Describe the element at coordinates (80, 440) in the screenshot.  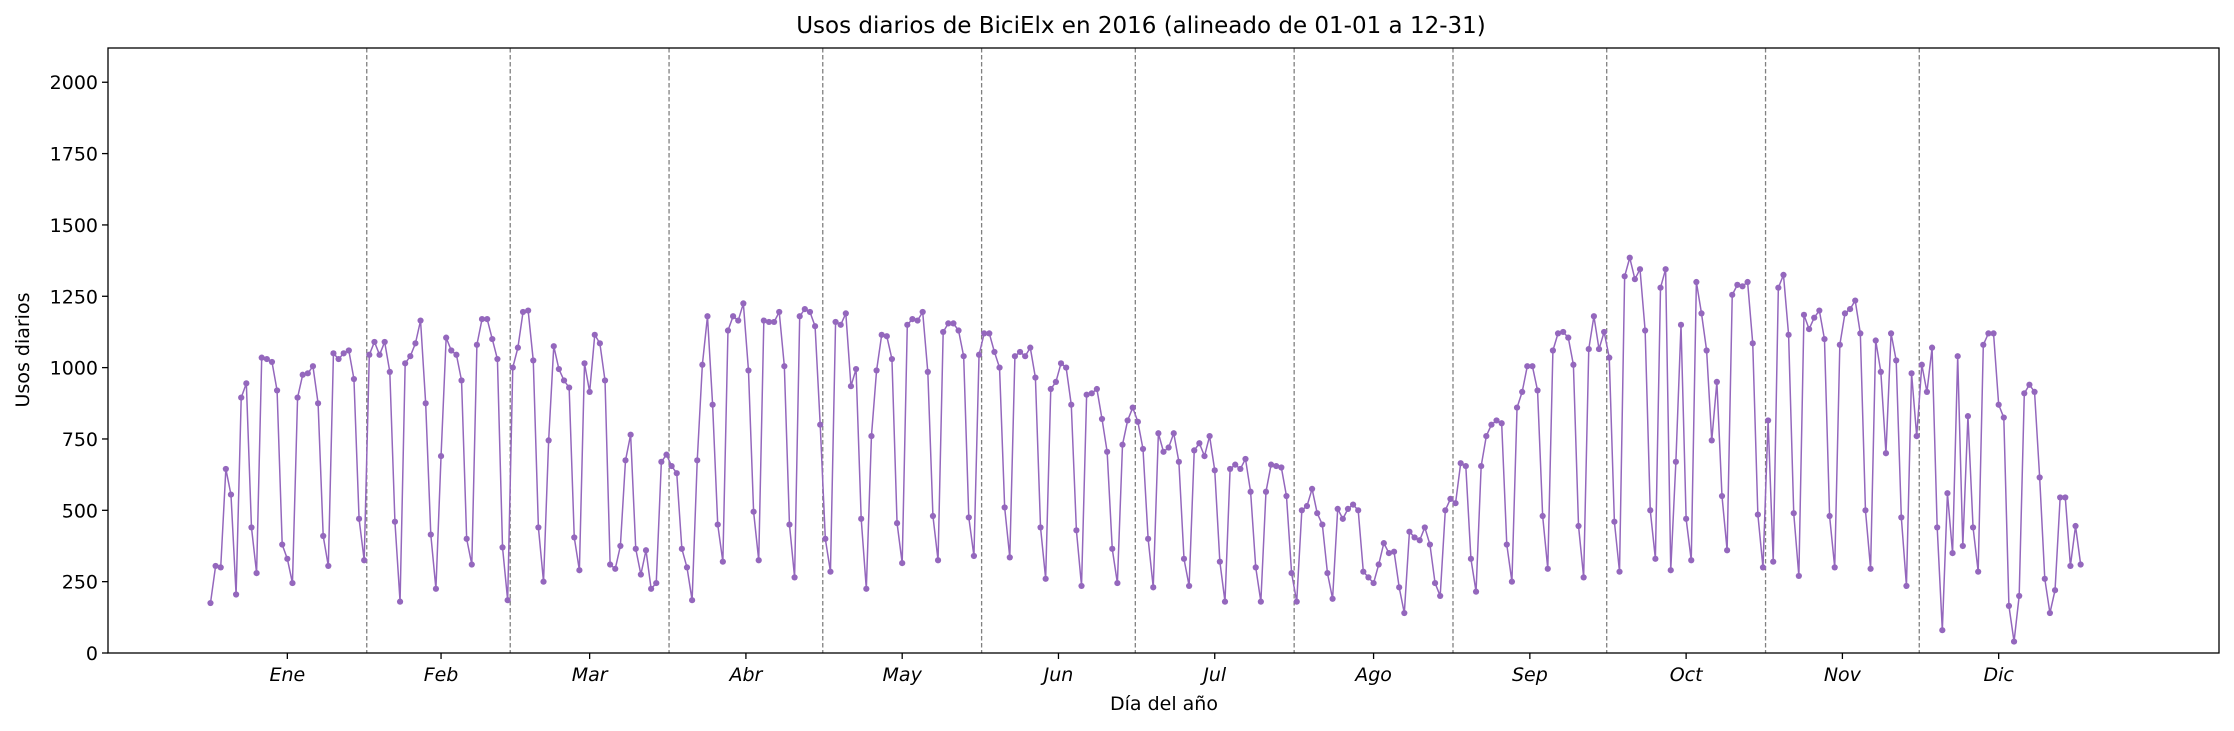
I see `y-tick-label: 750` at that location.